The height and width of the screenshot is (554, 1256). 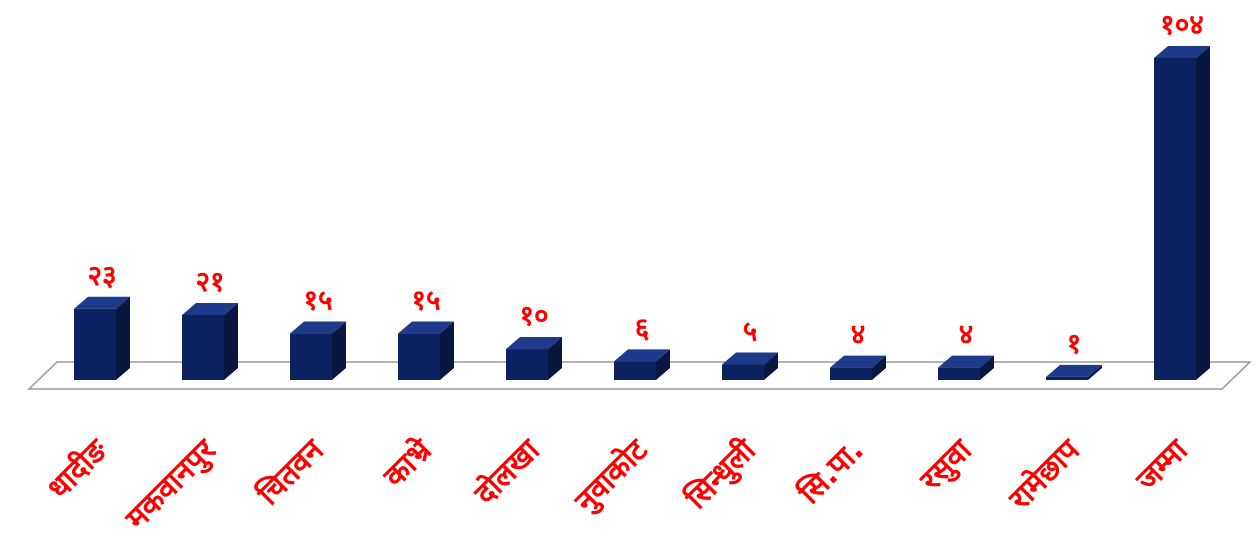 What do you see at coordinates (78, 469) in the screenshot?
I see `category-label: धादीङ` at bounding box center [78, 469].